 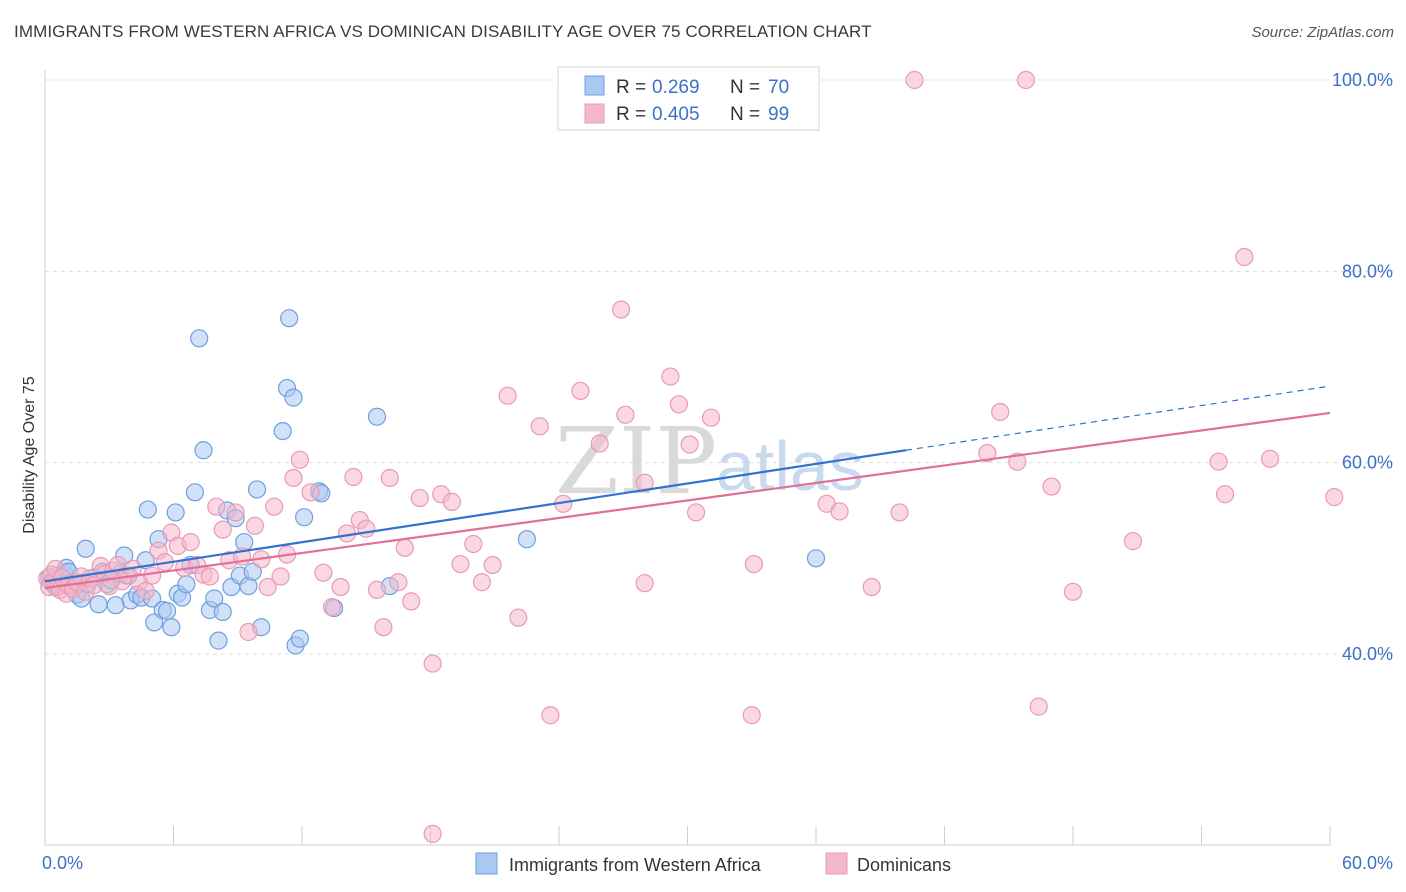 I want to click on watermark-atlas: atlas, so click(x=790, y=466).